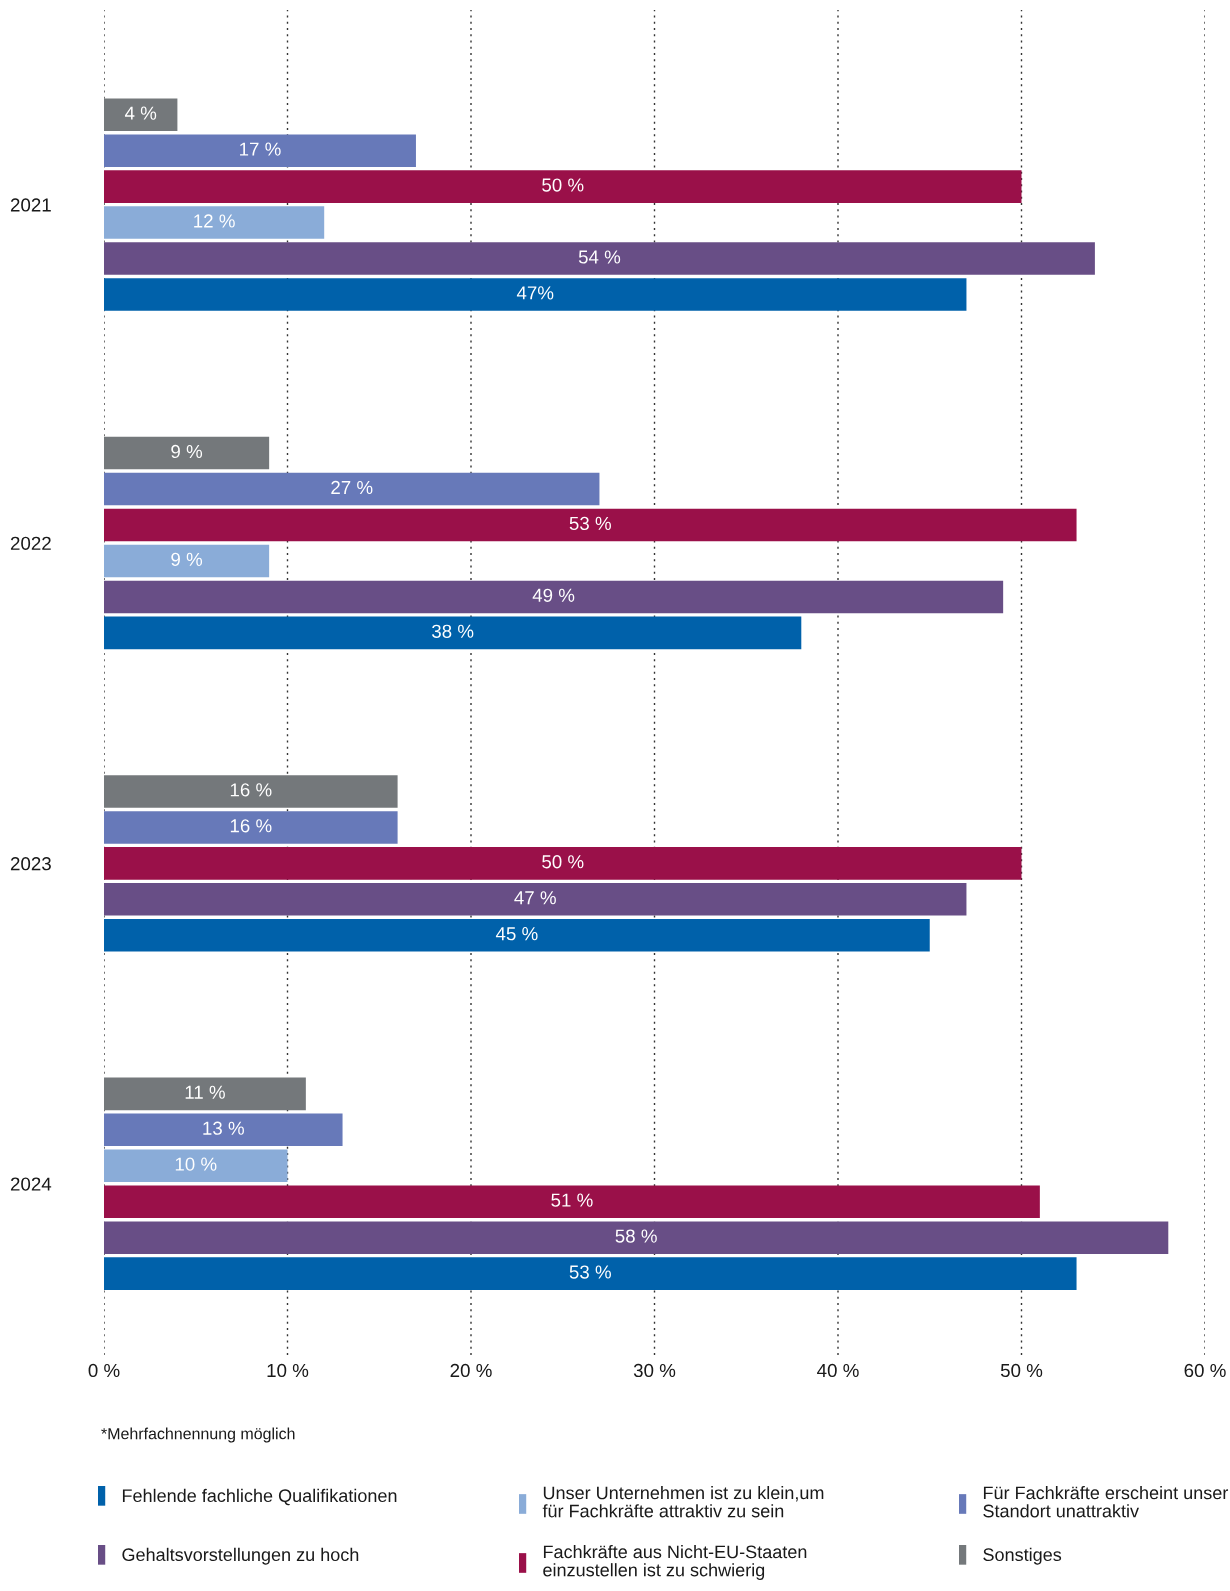 This screenshot has width=1230, height=1591. I want to click on legend-label: Fehlende fachliche Qualifikationen, so click(259, 1497).